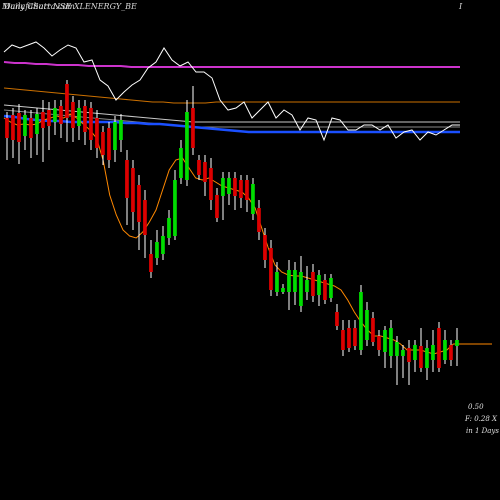 Image resolution: width=500 pixels, height=500 pixels. Describe the element at coordinates (460, 6) in the screenshot. I see `header-right-text: I` at that location.